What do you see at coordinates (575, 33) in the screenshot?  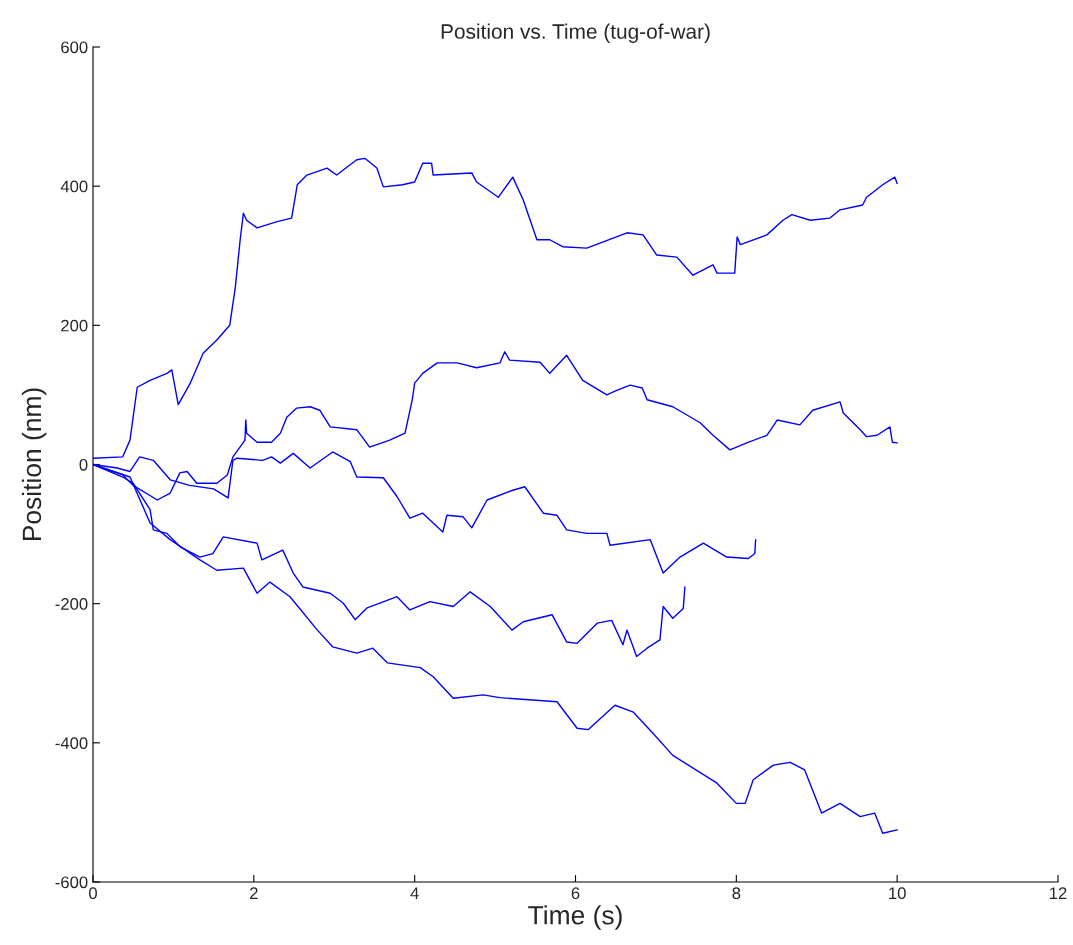 I see `chart-title: Position vs. Time (tug-of-war)` at bounding box center [575, 33].